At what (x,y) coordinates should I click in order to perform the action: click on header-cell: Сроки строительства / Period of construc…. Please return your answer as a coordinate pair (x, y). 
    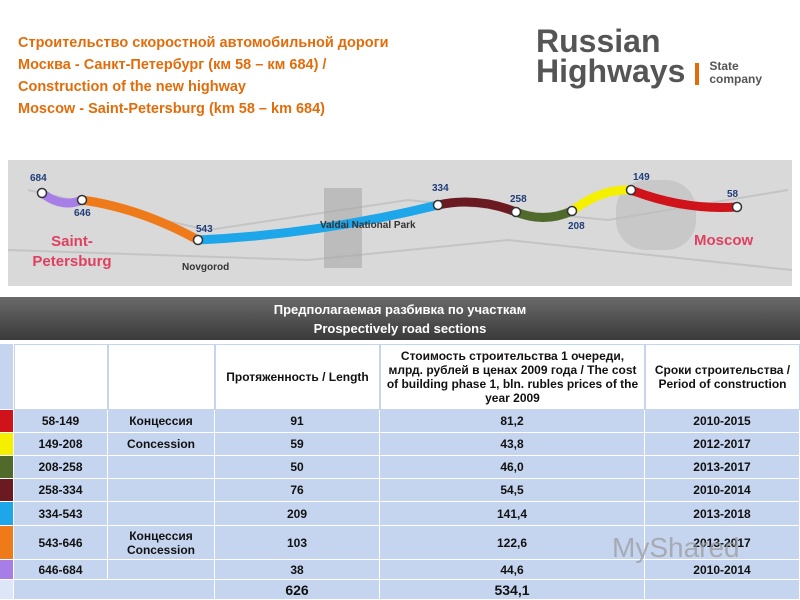
    Looking at the image, I should click on (722, 377).